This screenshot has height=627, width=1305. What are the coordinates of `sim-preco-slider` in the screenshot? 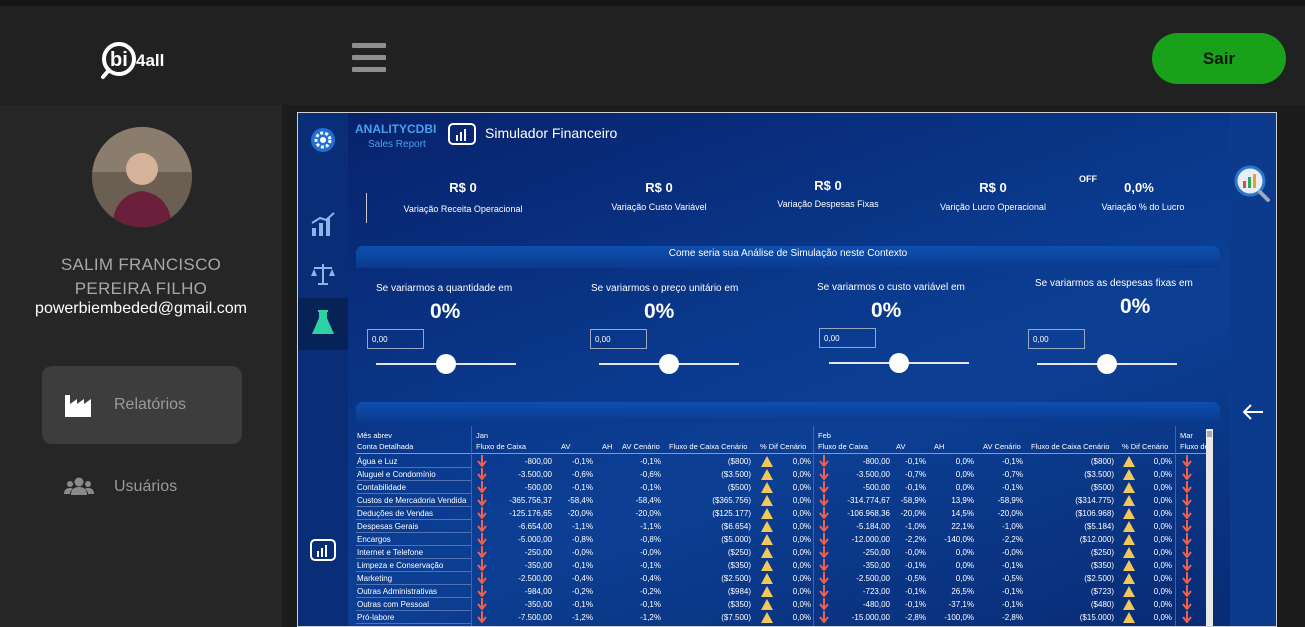 It's located at (669, 364).